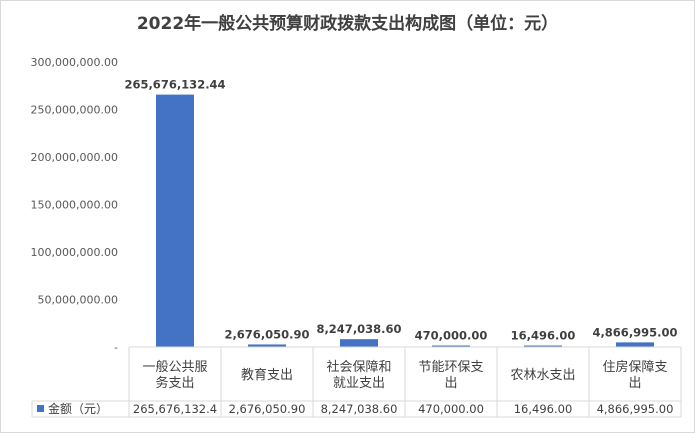 This screenshot has height=433, width=695. What do you see at coordinates (116, 347) in the screenshot?
I see `y-tick-label: -` at bounding box center [116, 347].